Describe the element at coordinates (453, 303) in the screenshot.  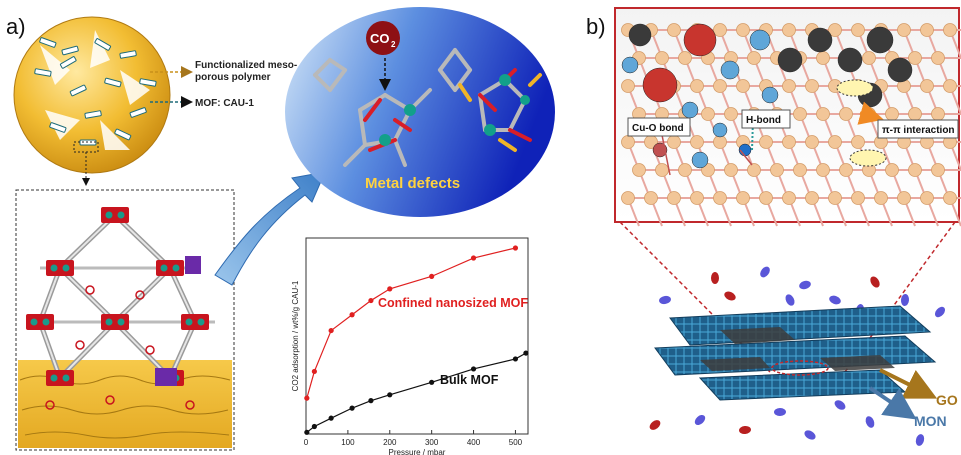
I see `series-label-confined: Confined nanosized MOF` at that location.